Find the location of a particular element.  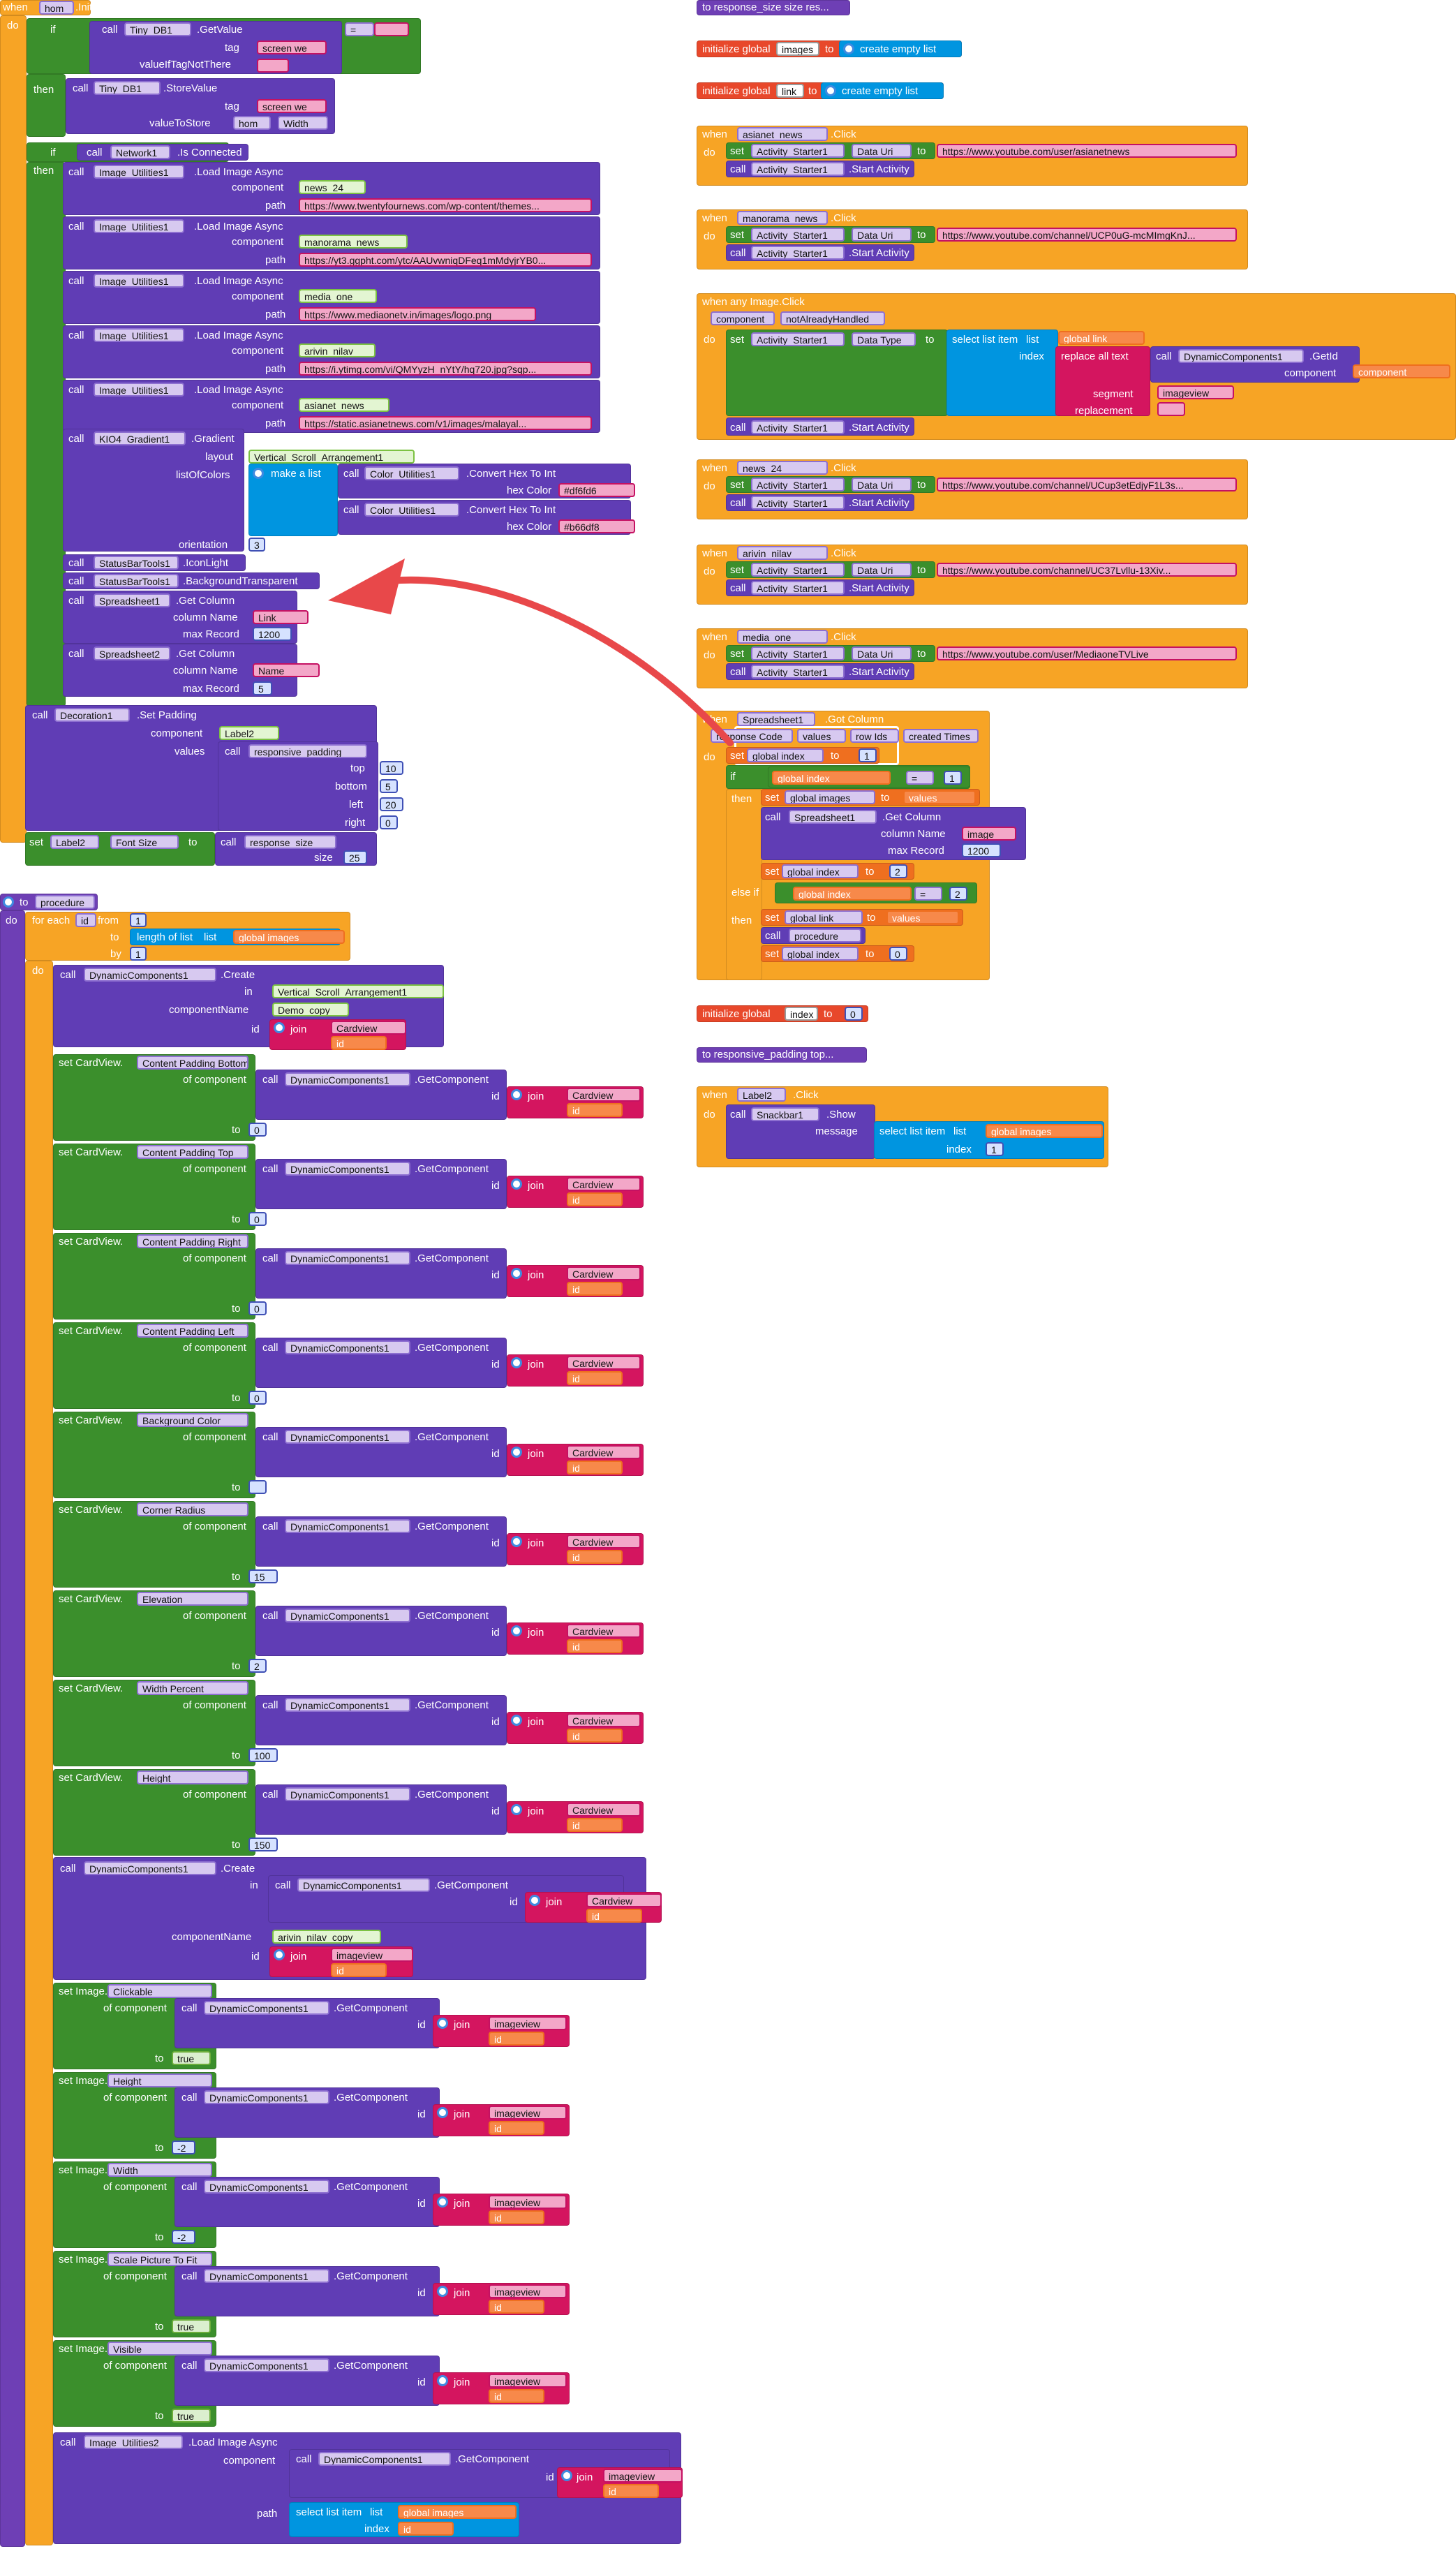

spreadsheet2-dropdown: Spreadsheet2 is located at coordinates (132, 653).